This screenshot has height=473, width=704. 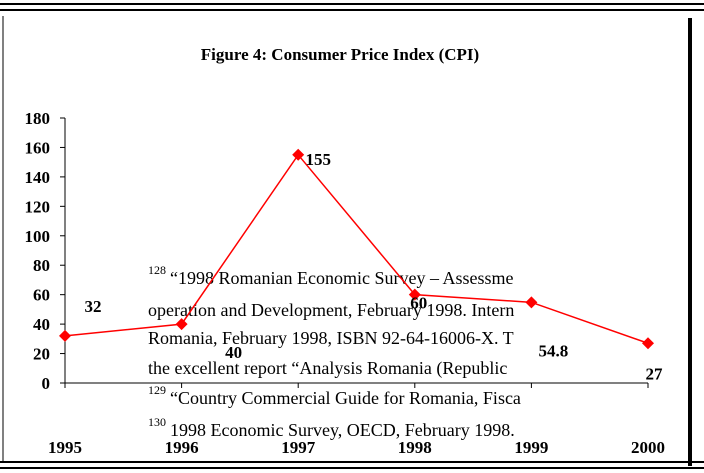 What do you see at coordinates (38, 147) in the screenshot?
I see `y-tick-label: 160` at bounding box center [38, 147].